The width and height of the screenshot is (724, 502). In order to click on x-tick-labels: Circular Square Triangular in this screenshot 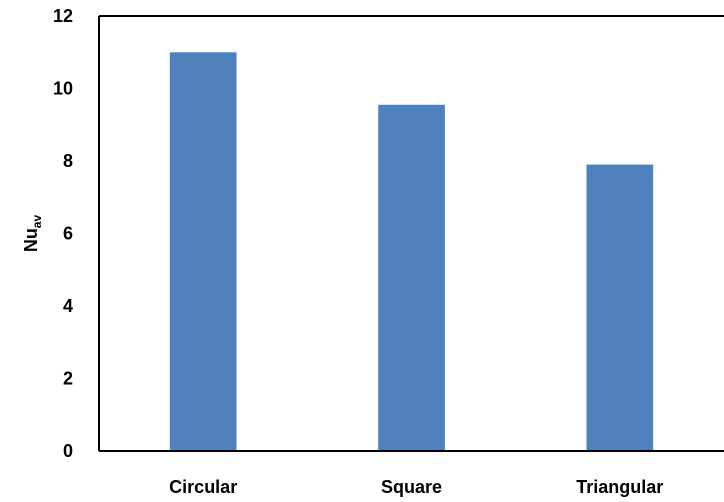, I will do `click(416, 487)`.